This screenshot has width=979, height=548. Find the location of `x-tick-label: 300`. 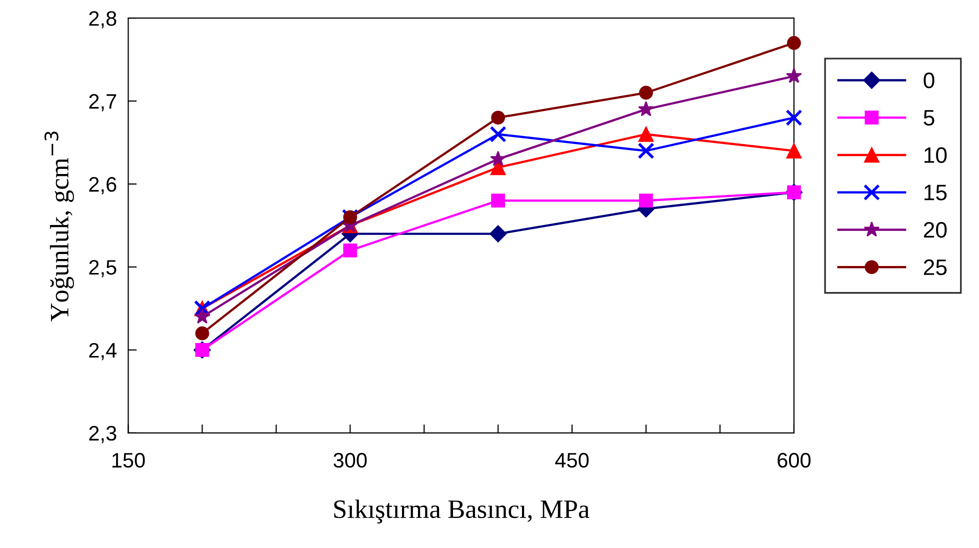

x-tick-label: 300 is located at coordinates (350, 460).